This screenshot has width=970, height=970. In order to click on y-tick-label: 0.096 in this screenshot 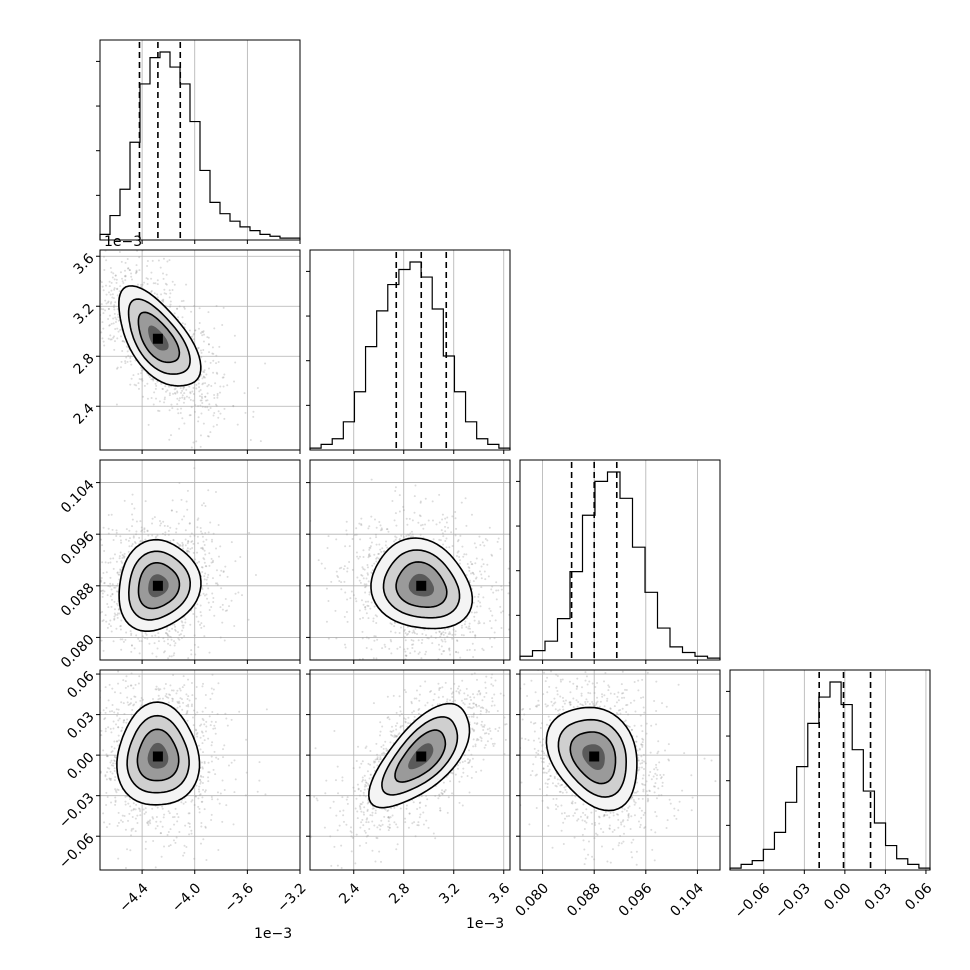, I will do `click(78, 548)`.